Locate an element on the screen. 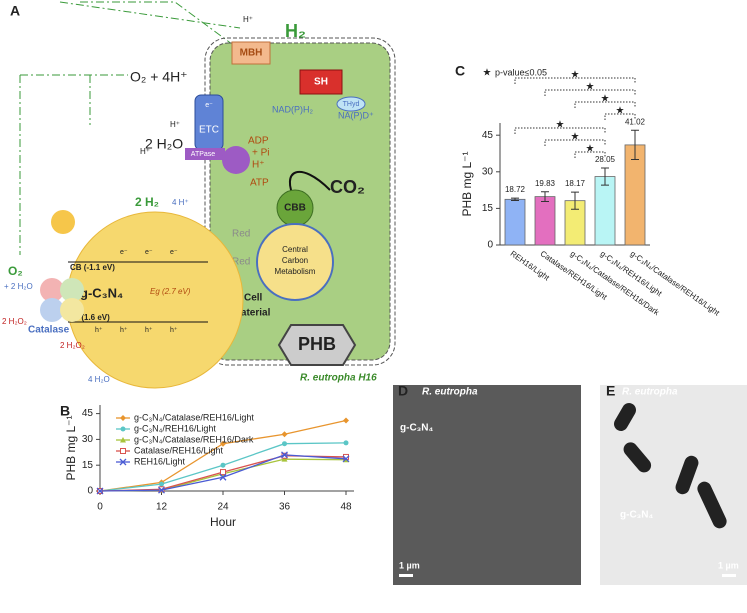  legend-label: g-C₃N₄/Catalase/REH16/Light is located at coordinates (194, 417).